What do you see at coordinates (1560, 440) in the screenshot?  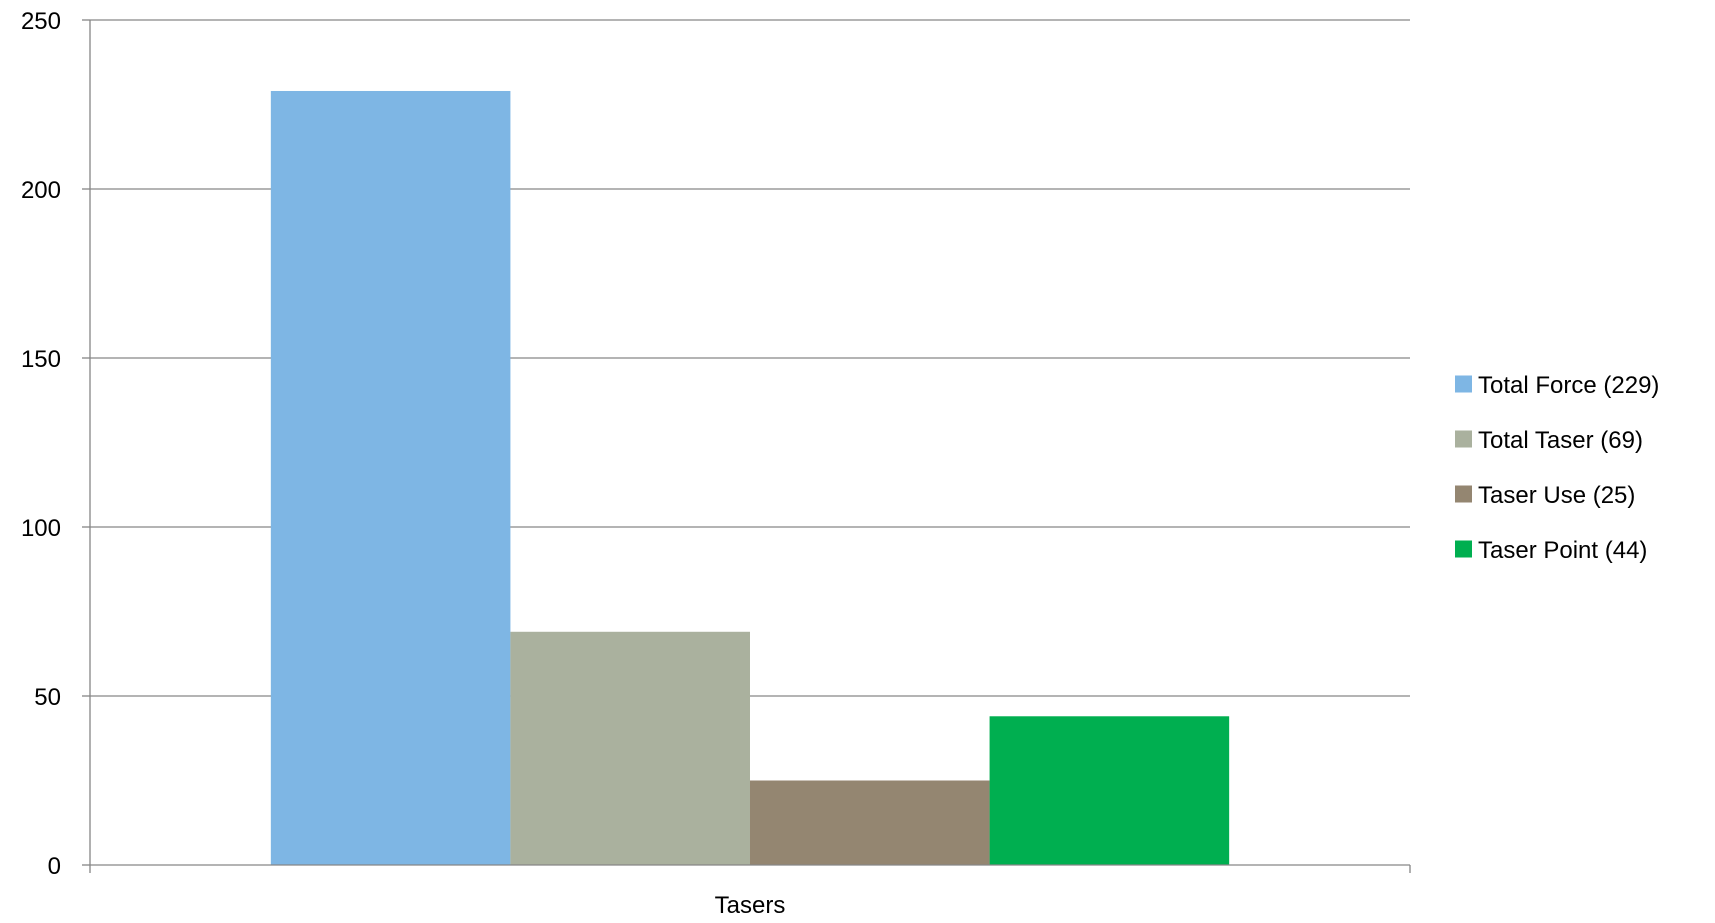 I see `legend-label: Total Taser (69)` at bounding box center [1560, 440].